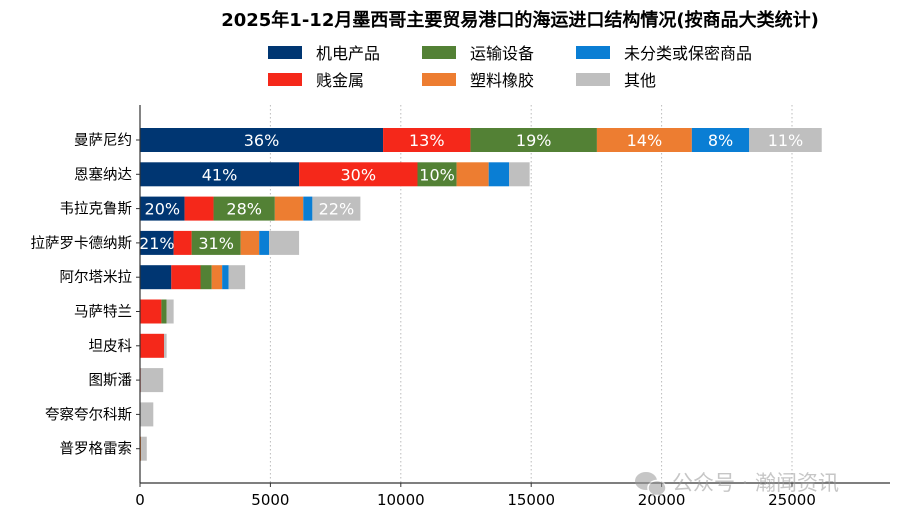 This screenshot has height=524, width=900. I want to click on data-label: 13%, so click(427, 140).